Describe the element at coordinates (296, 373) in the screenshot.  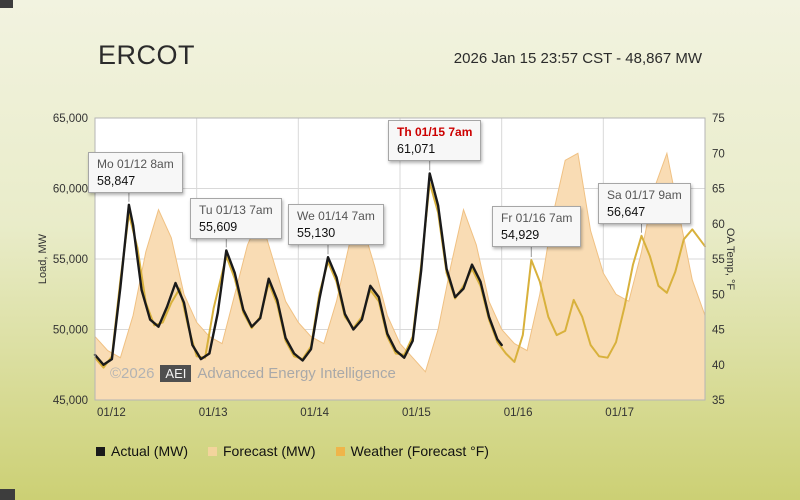
I see `watermark-company-name: Advanced Energy Intelligence` at that location.